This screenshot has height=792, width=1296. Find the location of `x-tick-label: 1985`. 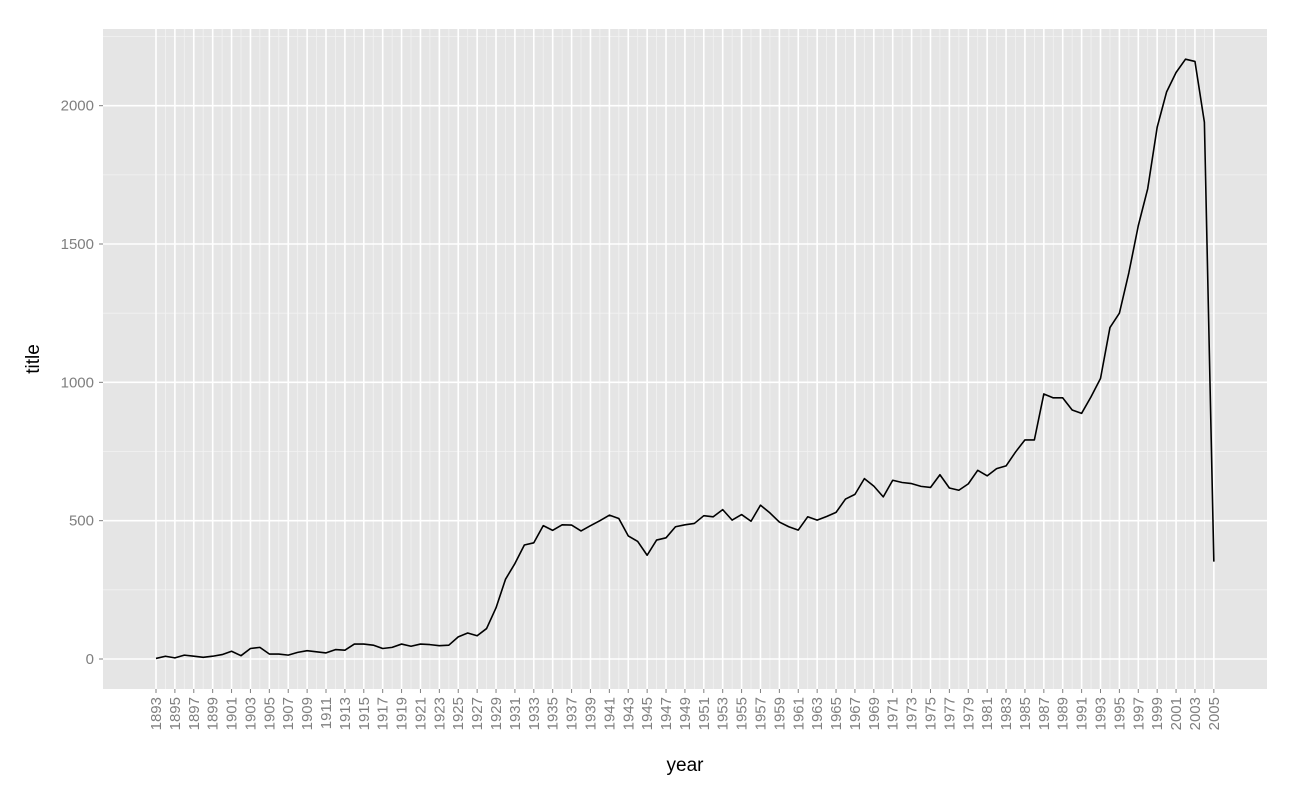

x-tick-label: 1985 is located at coordinates (1025, 713).